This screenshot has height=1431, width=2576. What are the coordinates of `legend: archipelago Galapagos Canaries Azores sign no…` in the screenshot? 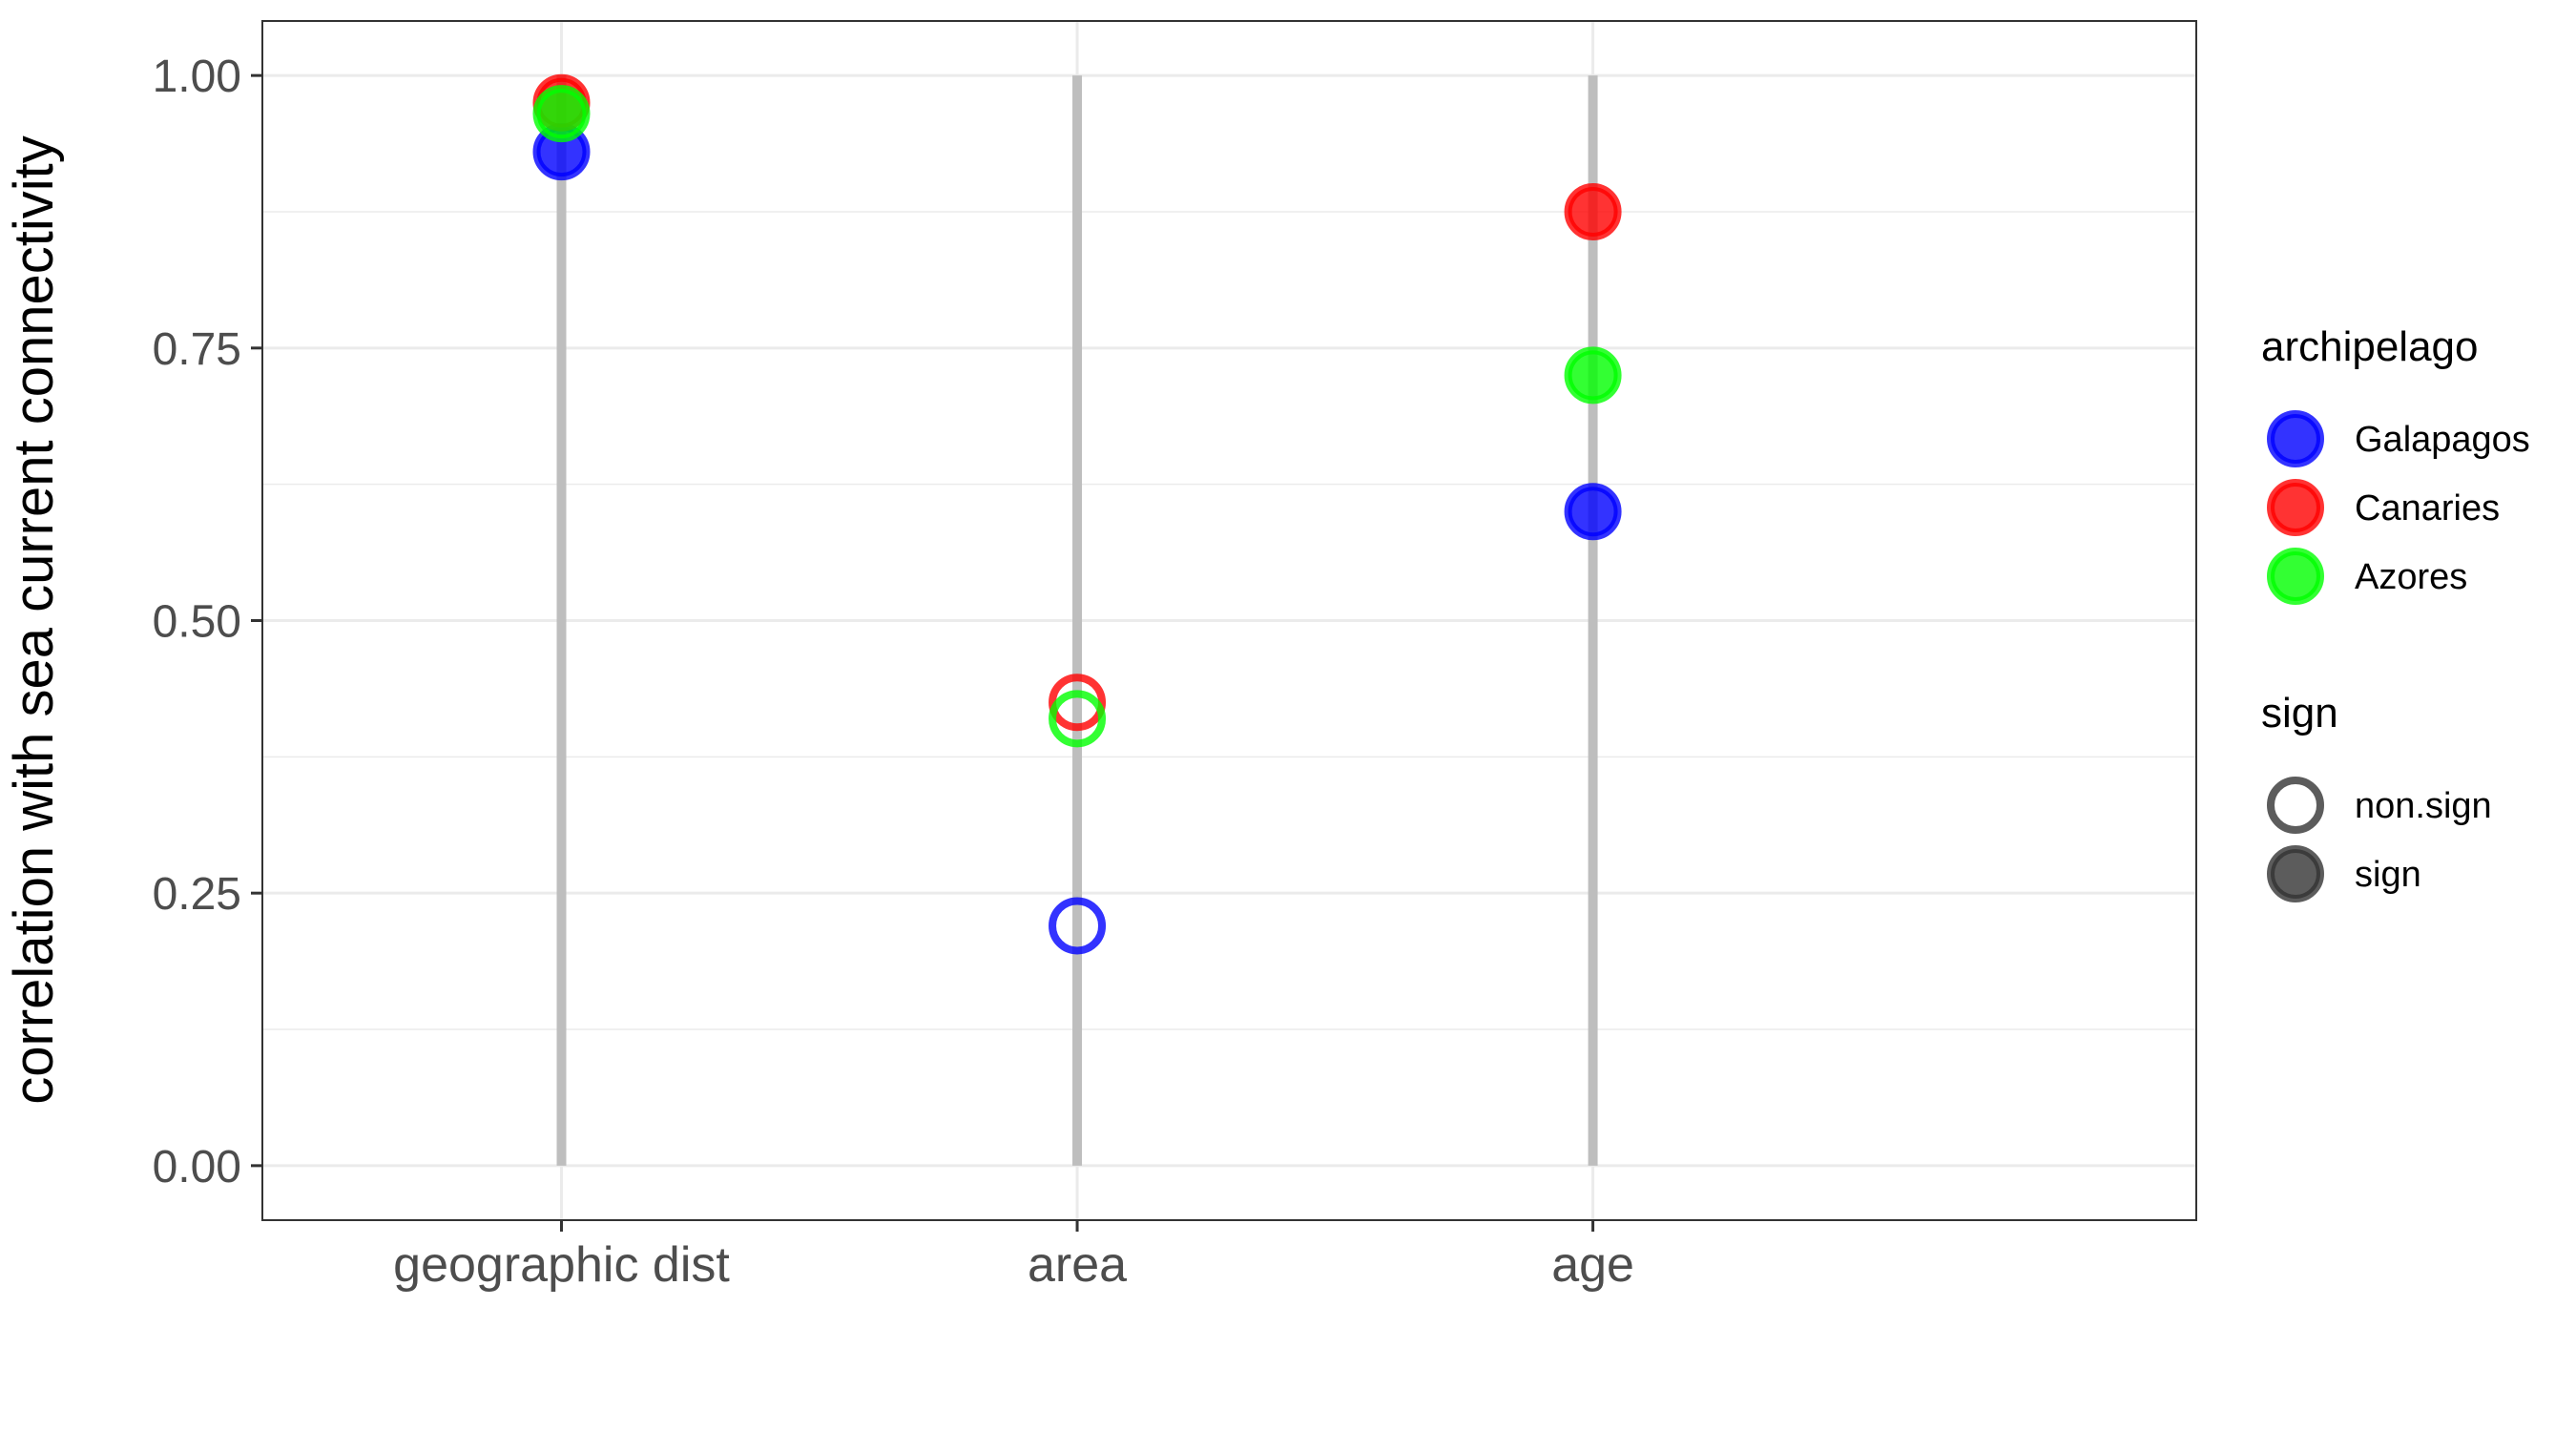 It's located at (2395, 612).